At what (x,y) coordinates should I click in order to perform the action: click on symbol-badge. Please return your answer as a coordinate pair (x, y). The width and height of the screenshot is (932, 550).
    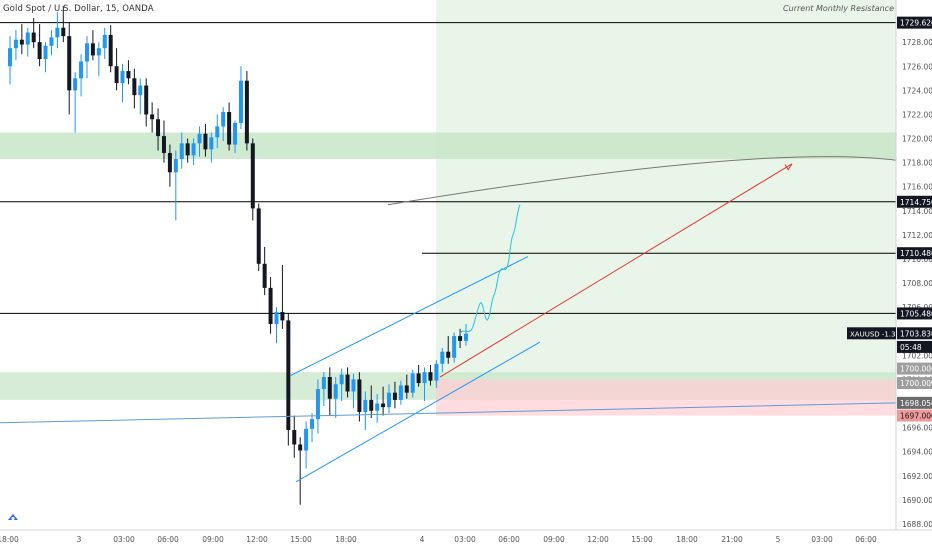
    Looking at the image, I should click on (871, 333).